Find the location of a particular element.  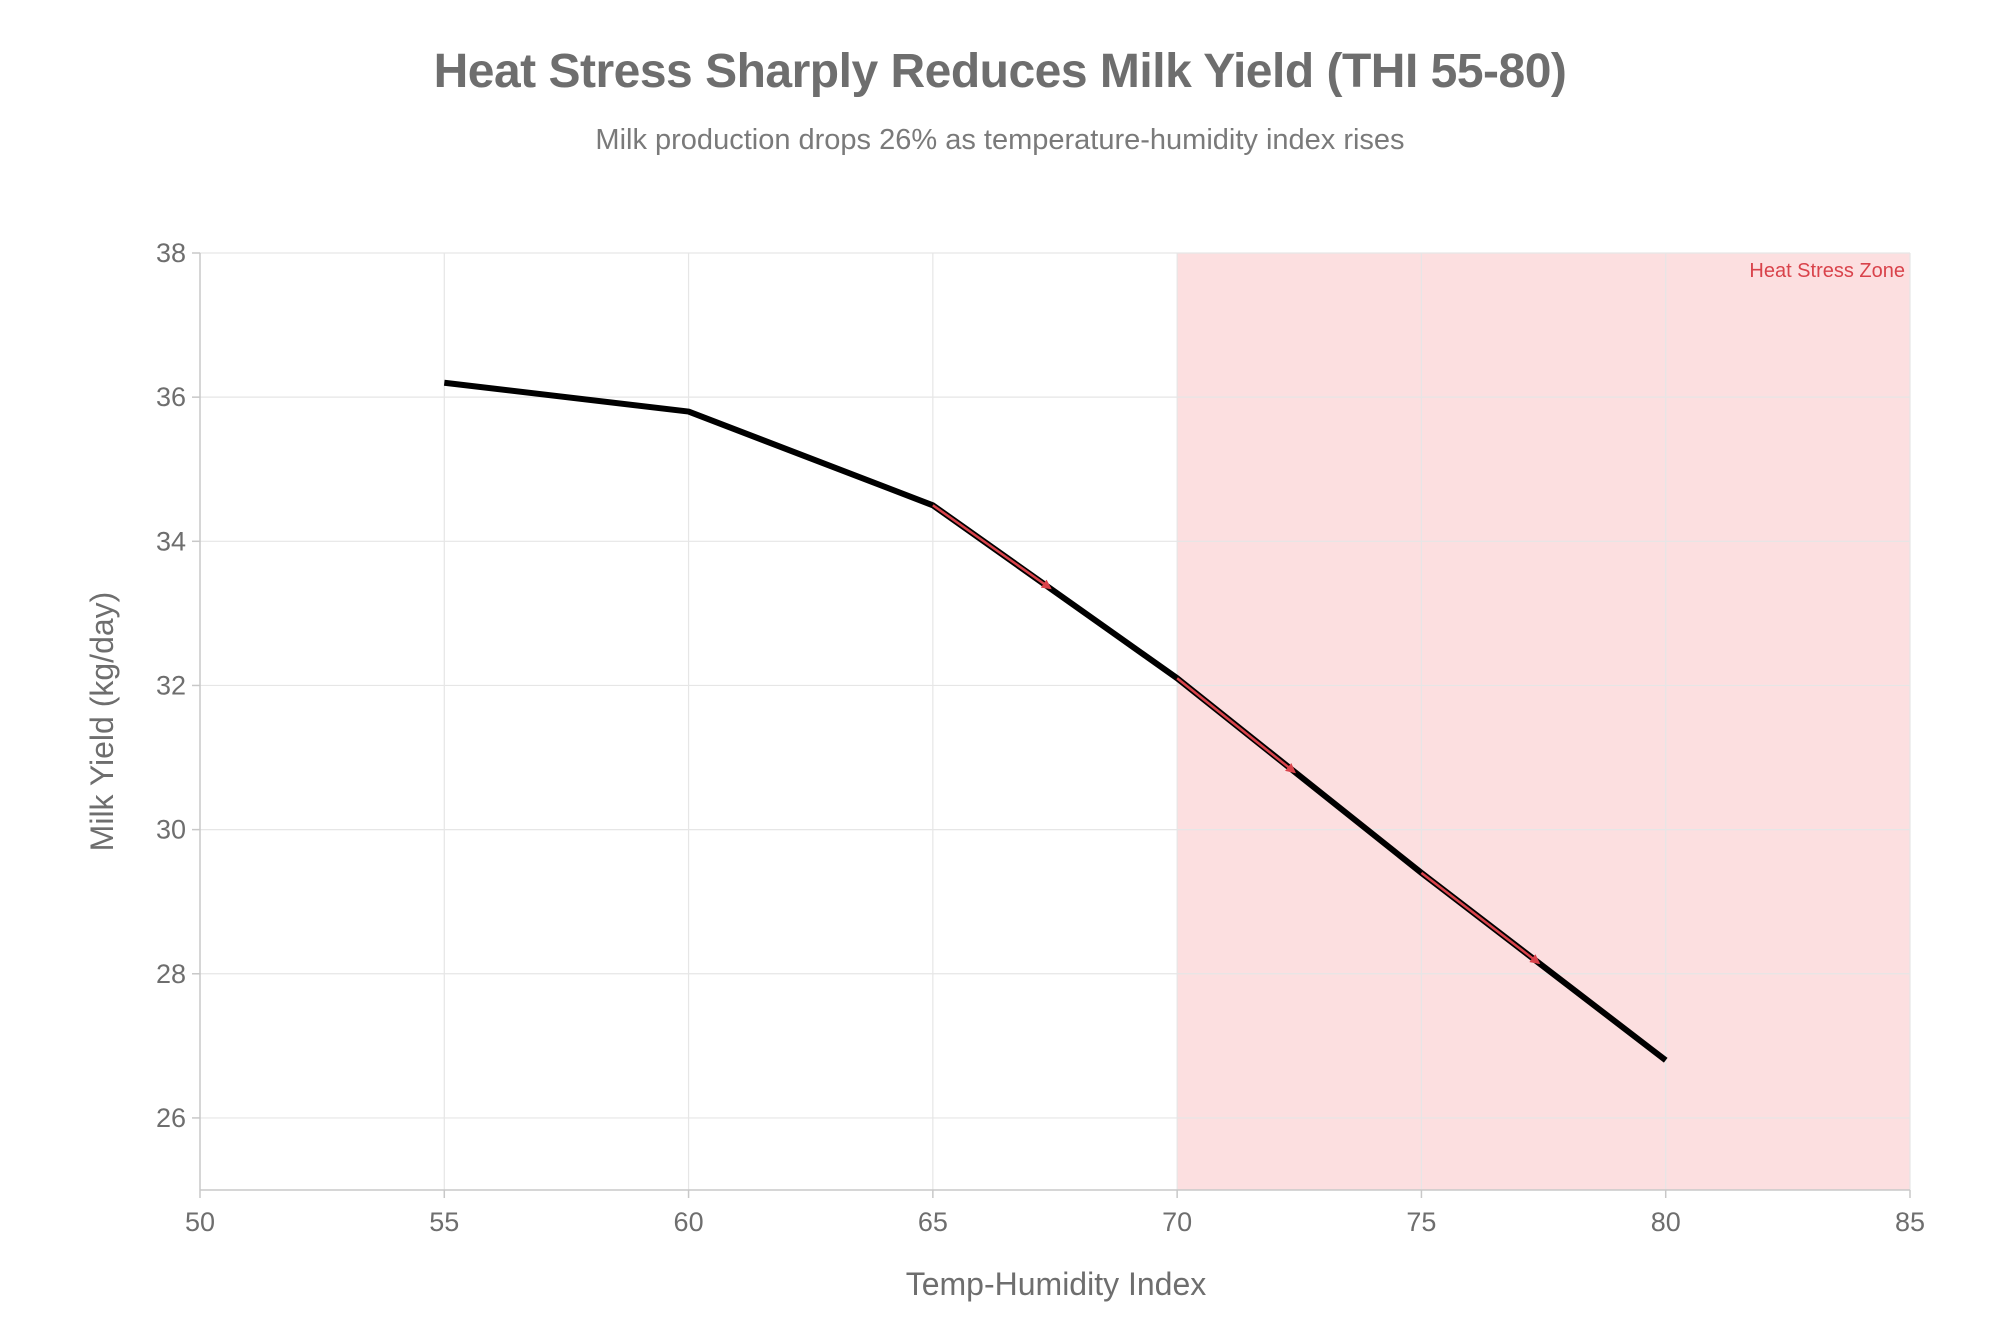

heat-stress-zone-label: Heat Stress Zone is located at coordinates (1827, 271).